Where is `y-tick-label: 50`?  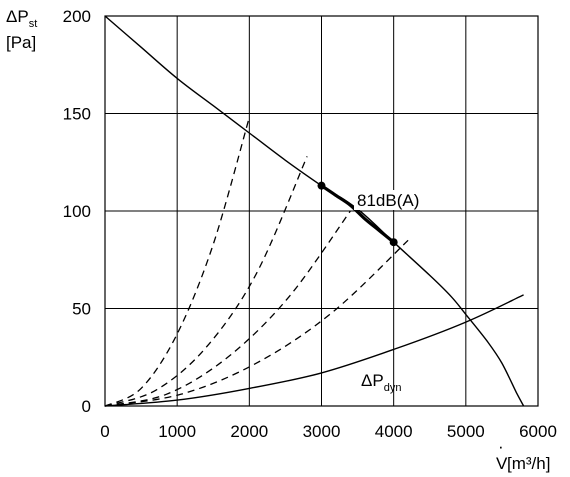 y-tick-label: 50 is located at coordinates (81, 309).